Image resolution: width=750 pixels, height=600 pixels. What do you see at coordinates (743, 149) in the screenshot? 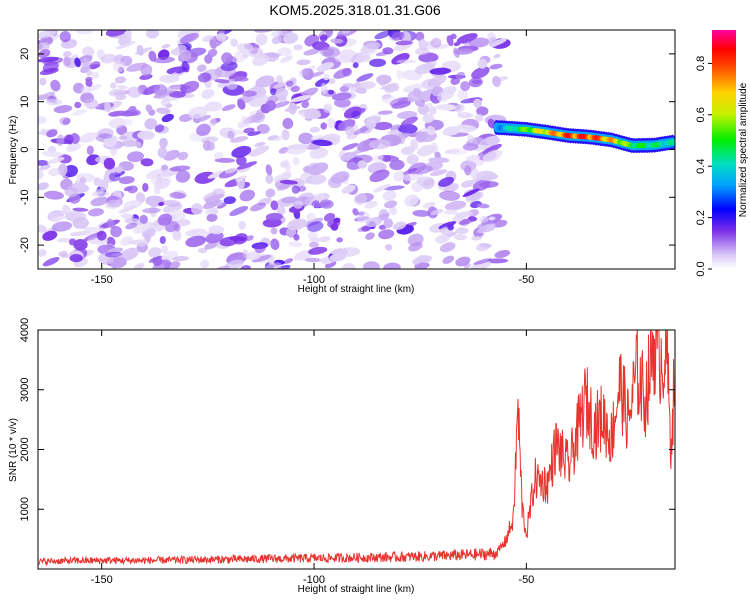
I see `colorbar-label: Normalized spectral amplitude` at bounding box center [743, 149].